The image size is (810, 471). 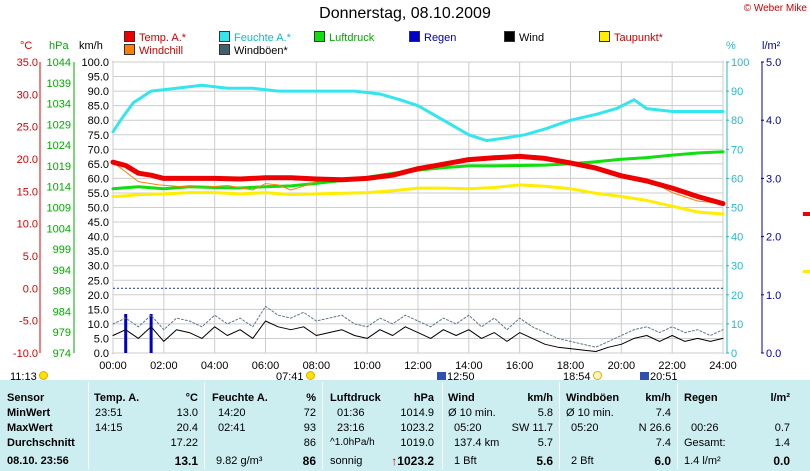 I want to click on pressure-trend-arrow: ↑, so click(x=394, y=461).